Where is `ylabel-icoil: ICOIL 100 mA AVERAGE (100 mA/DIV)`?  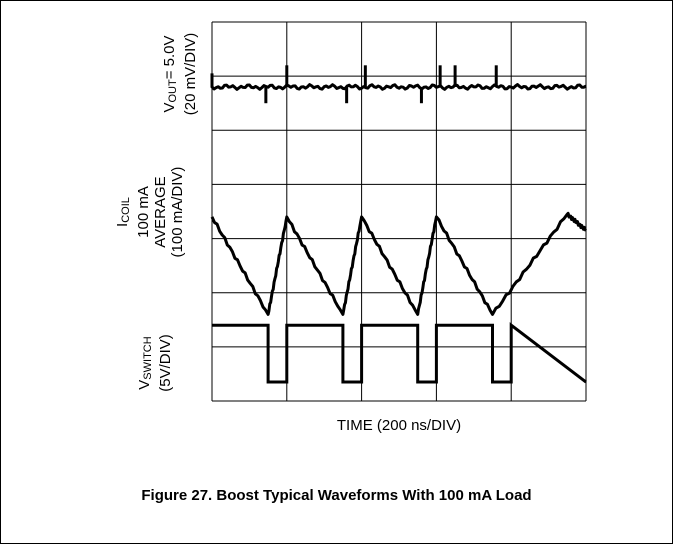
ylabel-icoil: ICOIL 100 mA AVERAGE (100 mA/DIV) is located at coordinates (150, 212).